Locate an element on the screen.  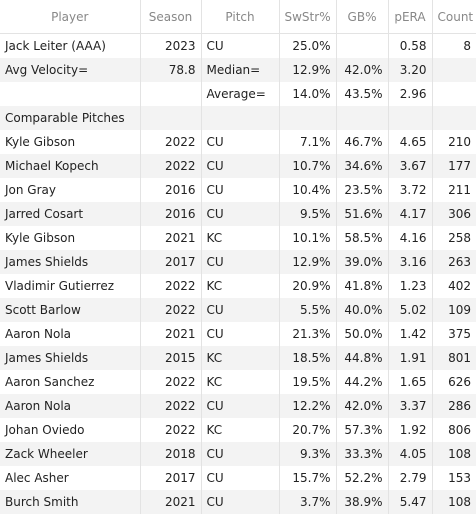
swstr-cell: 9.5% is located at coordinates (308, 214).